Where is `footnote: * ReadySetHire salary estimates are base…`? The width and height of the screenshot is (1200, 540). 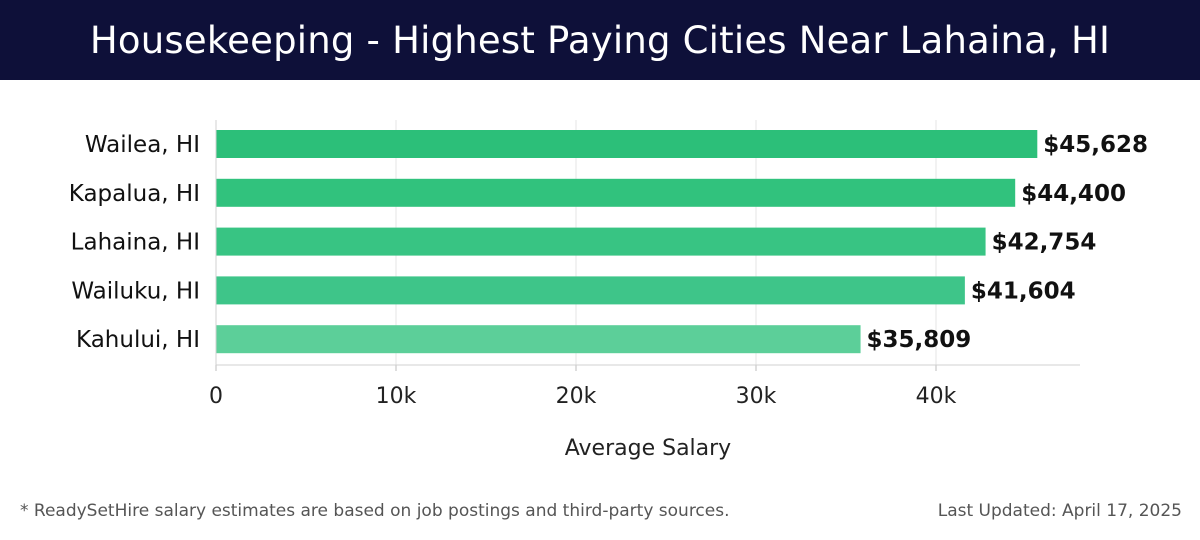 footnote: * ReadySetHire salary estimates are base… is located at coordinates (375, 511).